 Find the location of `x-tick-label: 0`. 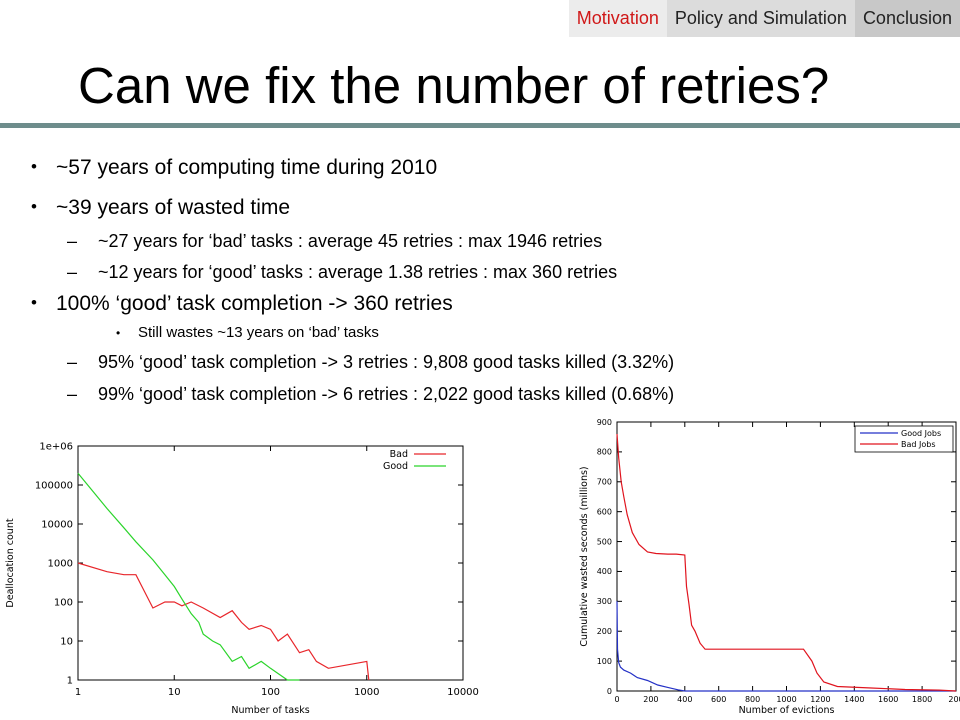

x-tick-label: 0 is located at coordinates (616, 699).